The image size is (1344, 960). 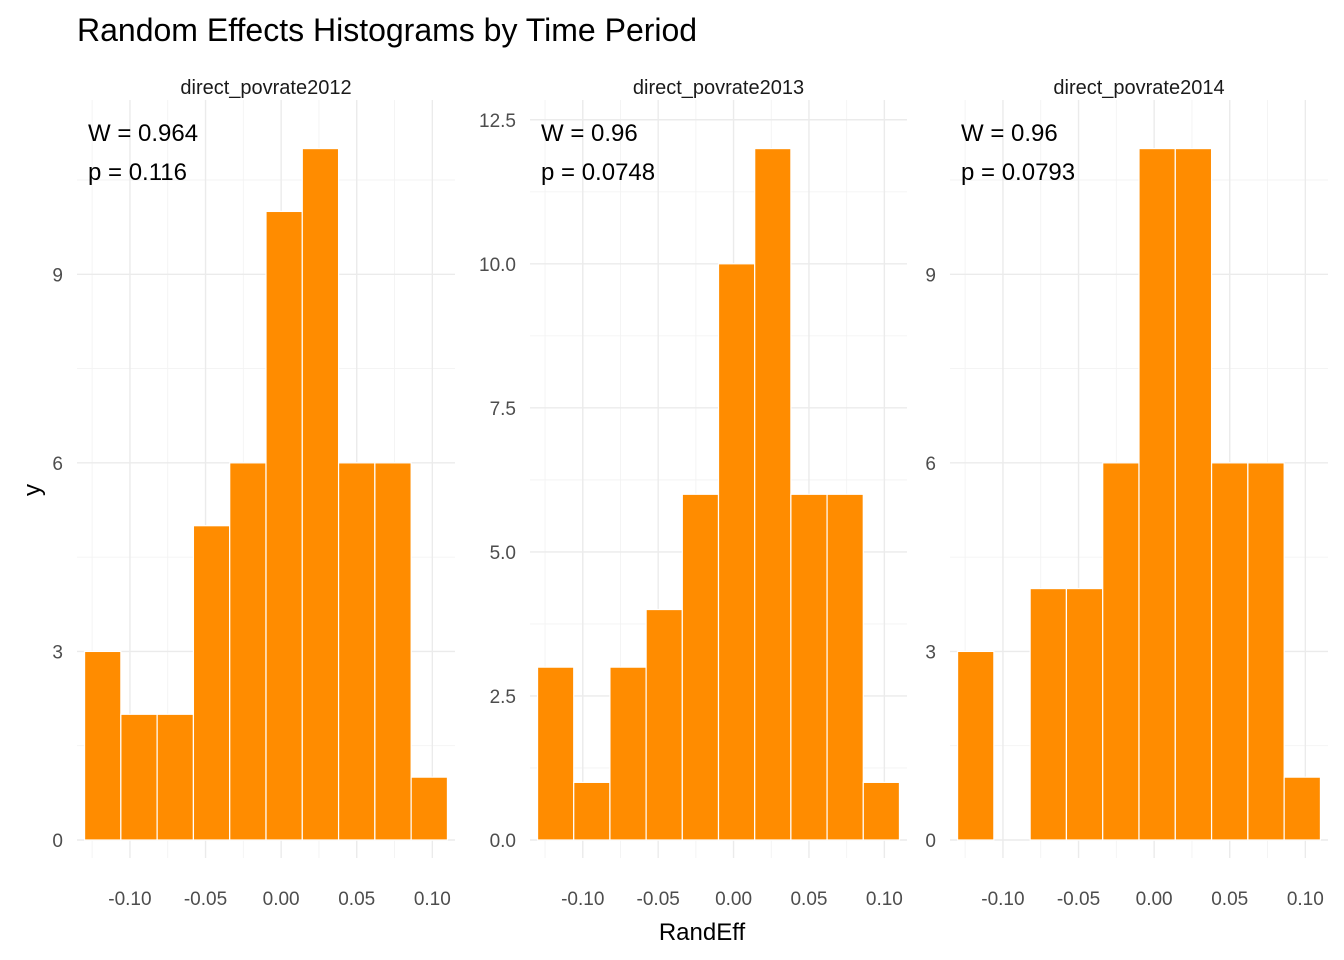 I want to click on shapiro-p-annotation: p = 0.0793, so click(x=1018, y=172).